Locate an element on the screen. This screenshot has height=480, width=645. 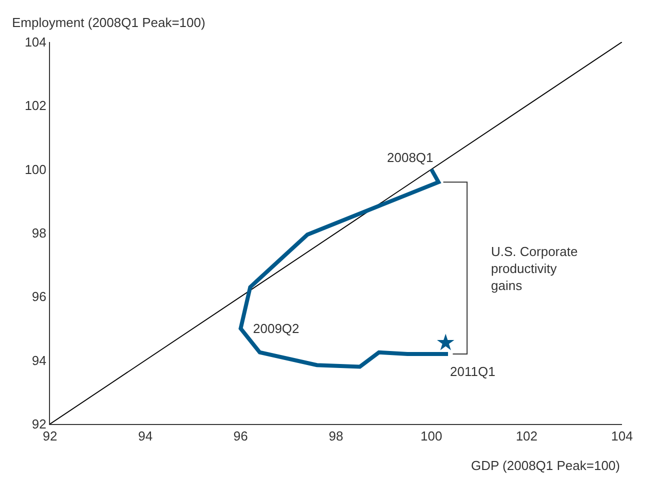
x-tick-label: 96 is located at coordinates (240, 436).